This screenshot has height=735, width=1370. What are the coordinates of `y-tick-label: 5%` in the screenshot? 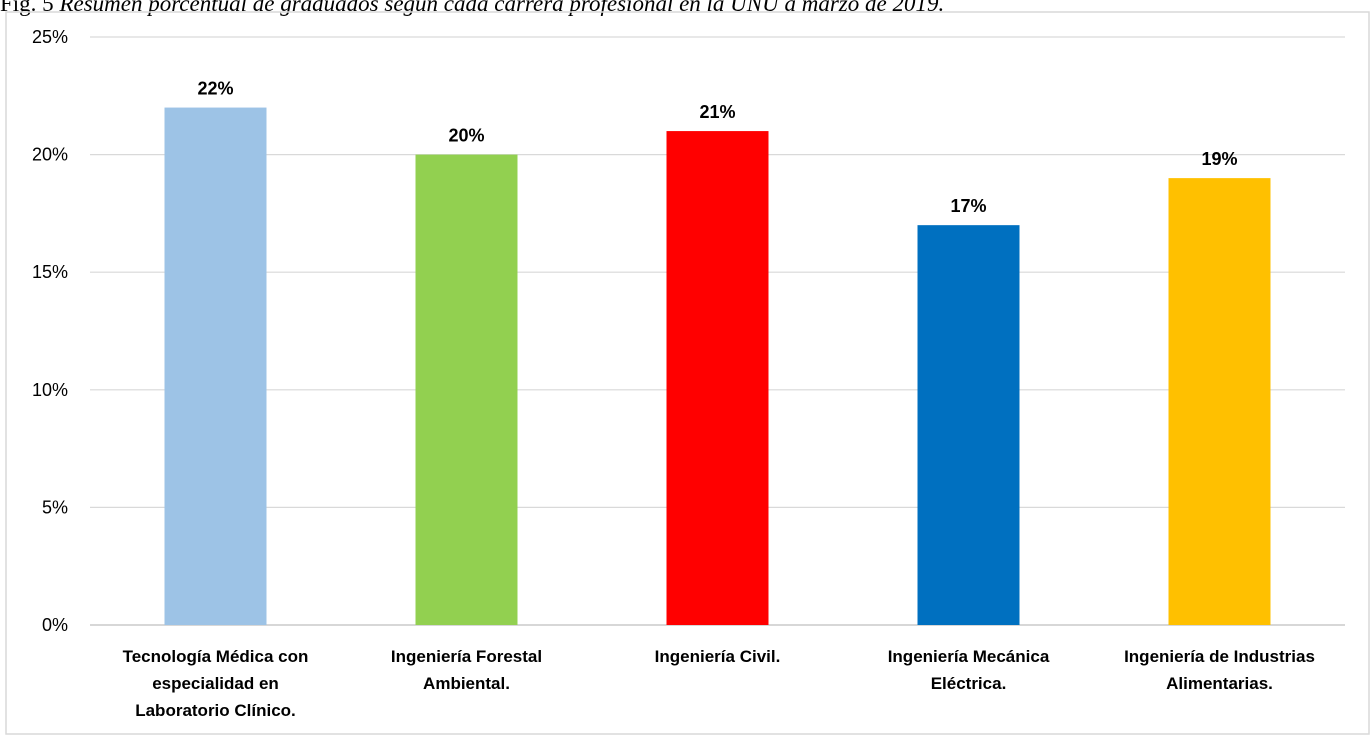 It's located at (55, 507).